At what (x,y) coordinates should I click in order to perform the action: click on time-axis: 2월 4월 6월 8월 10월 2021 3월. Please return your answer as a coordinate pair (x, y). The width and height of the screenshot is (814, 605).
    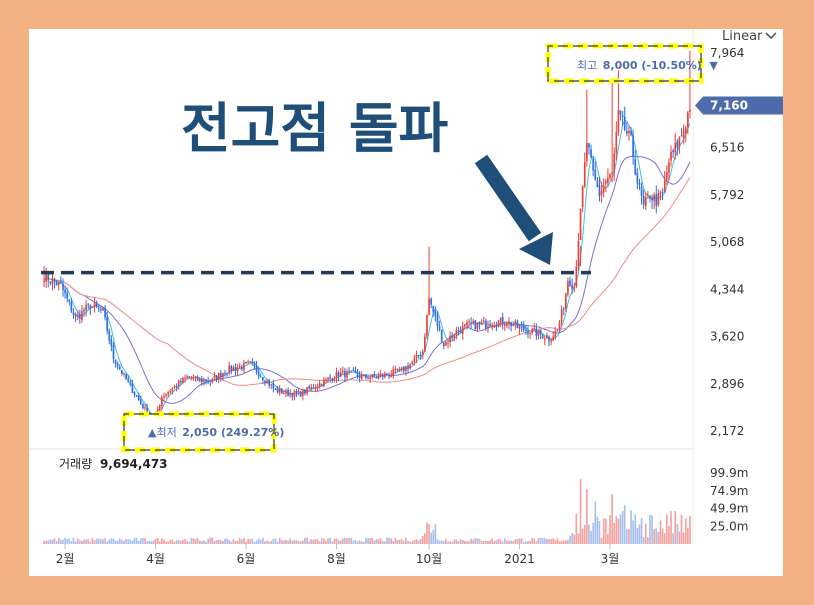
    Looking at the image, I should click on (338, 555).